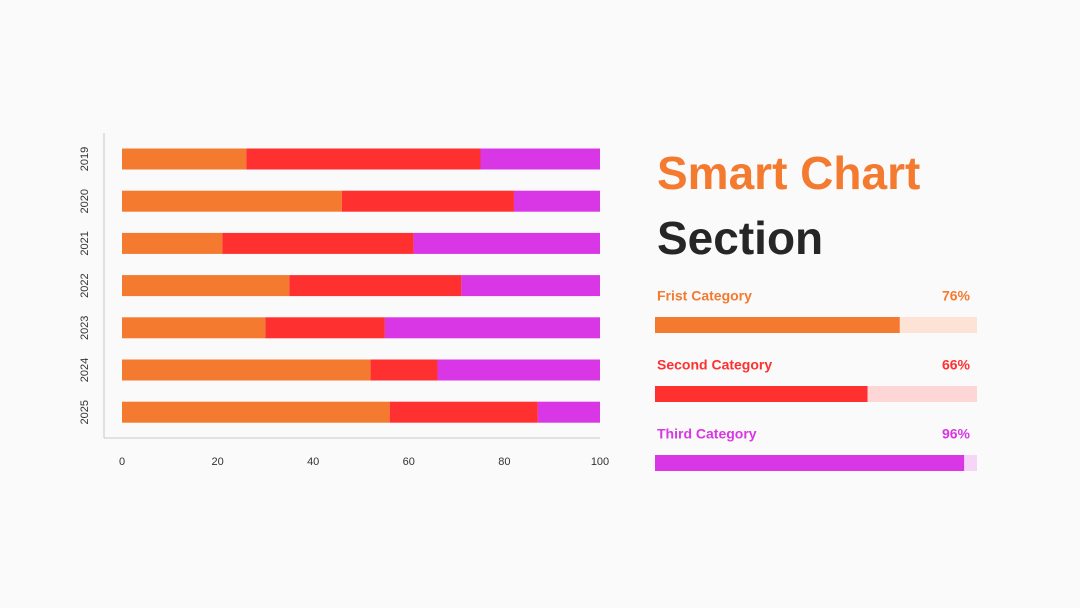 This screenshot has width=1080, height=608. What do you see at coordinates (85, 201) in the screenshot?
I see `y-tick-label: 2020` at bounding box center [85, 201].